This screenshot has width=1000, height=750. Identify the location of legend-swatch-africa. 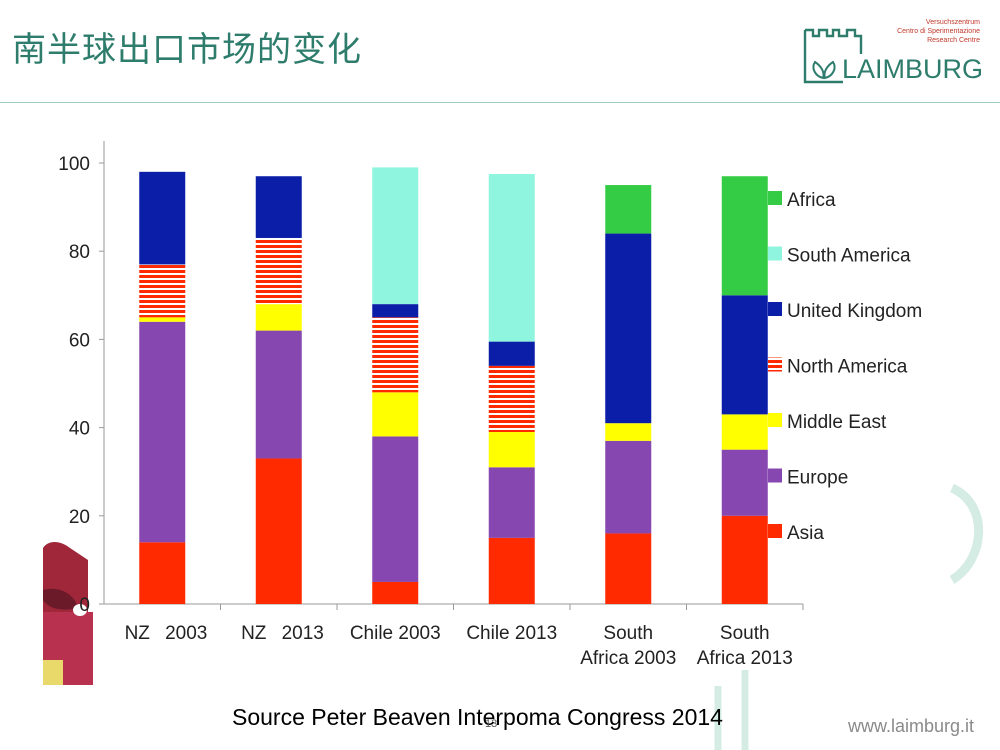
(775, 198).